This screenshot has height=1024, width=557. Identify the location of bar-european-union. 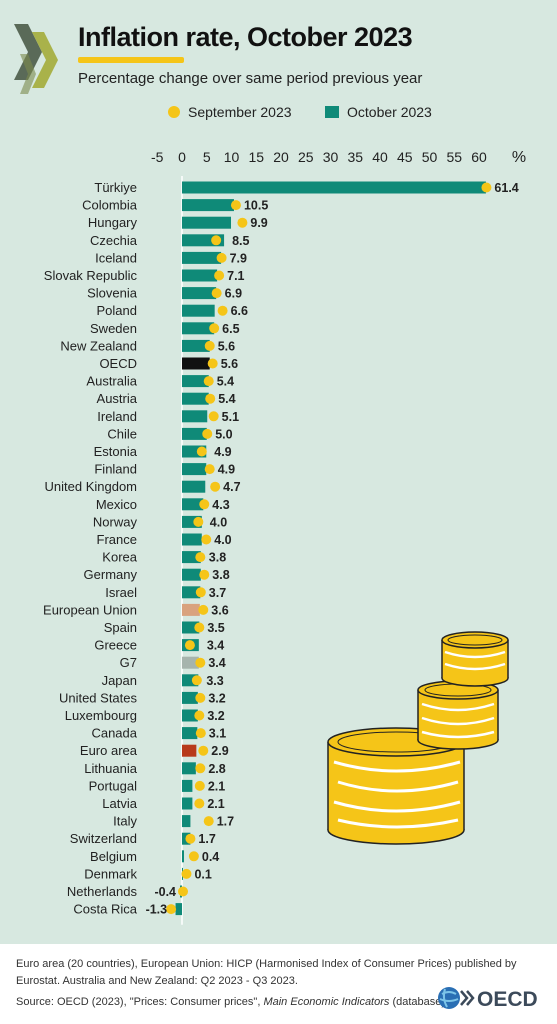
(191, 609).